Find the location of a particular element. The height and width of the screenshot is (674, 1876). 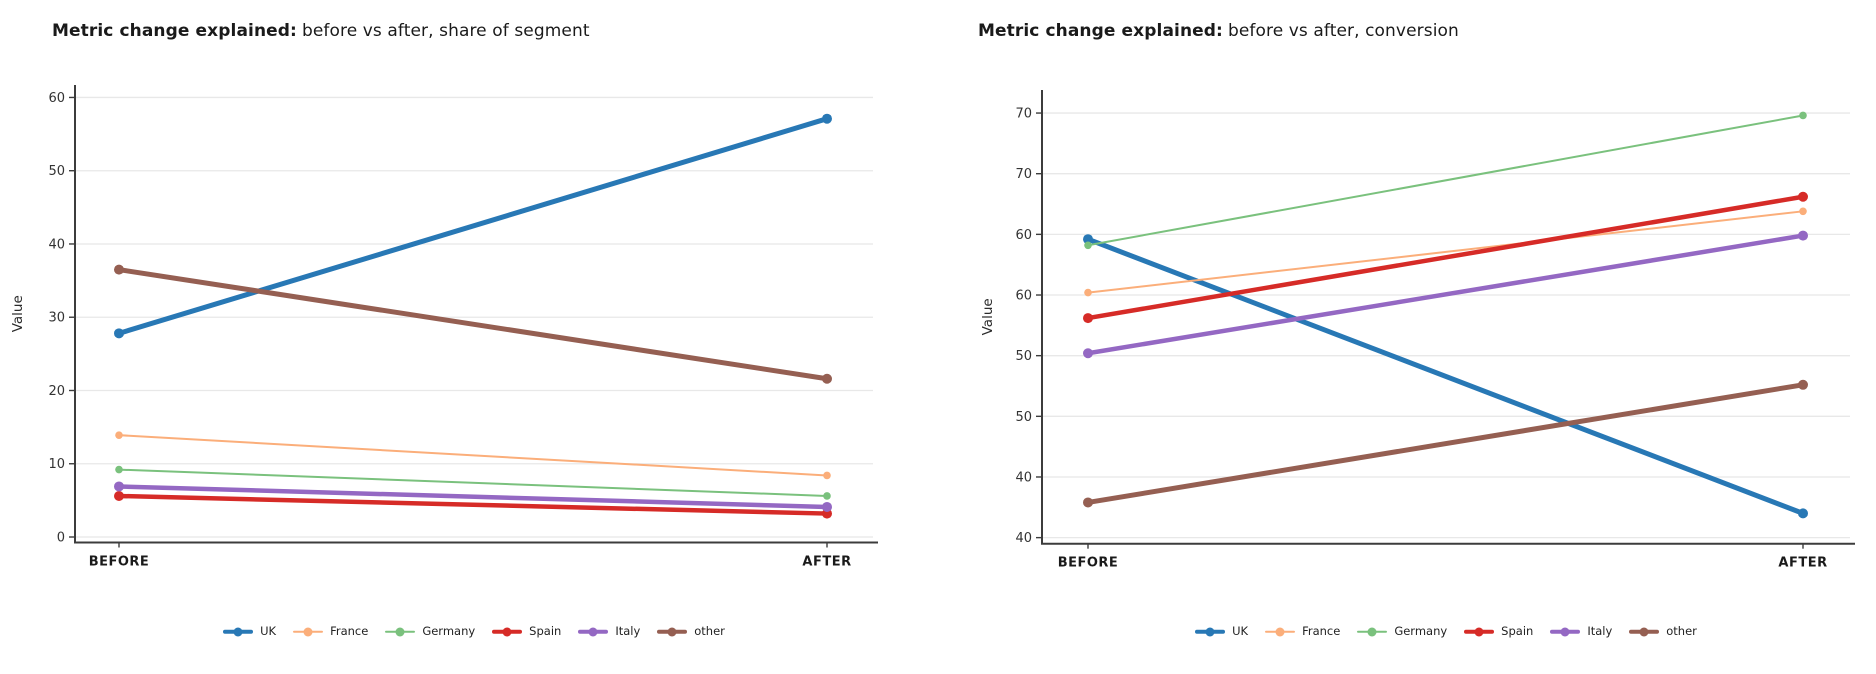

y-tick-label: 30 is located at coordinates (56, 318).